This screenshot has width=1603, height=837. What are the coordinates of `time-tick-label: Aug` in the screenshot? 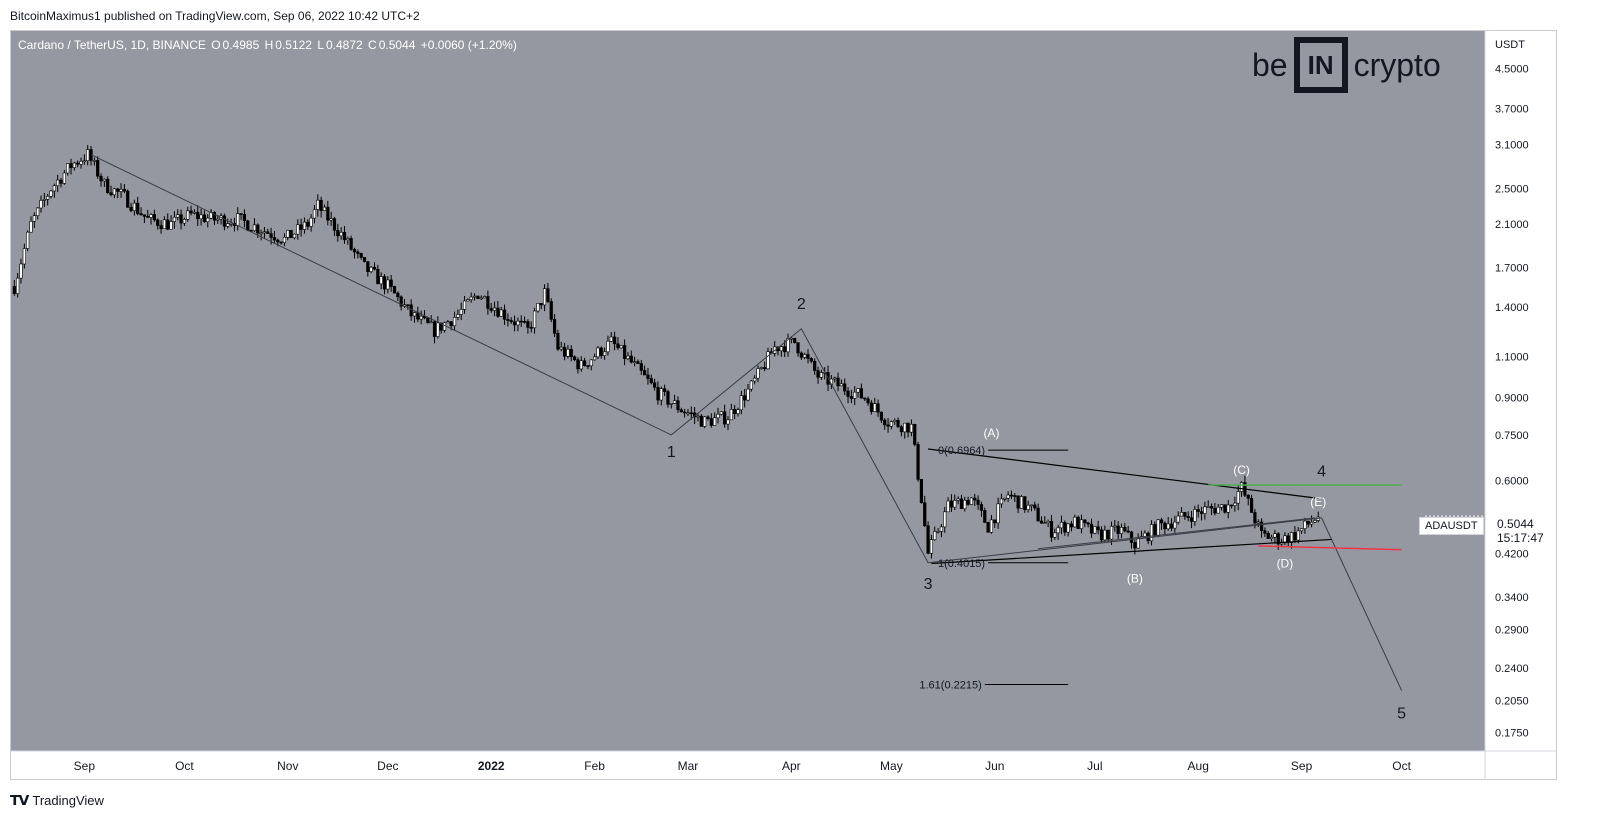 It's located at (1198, 766).